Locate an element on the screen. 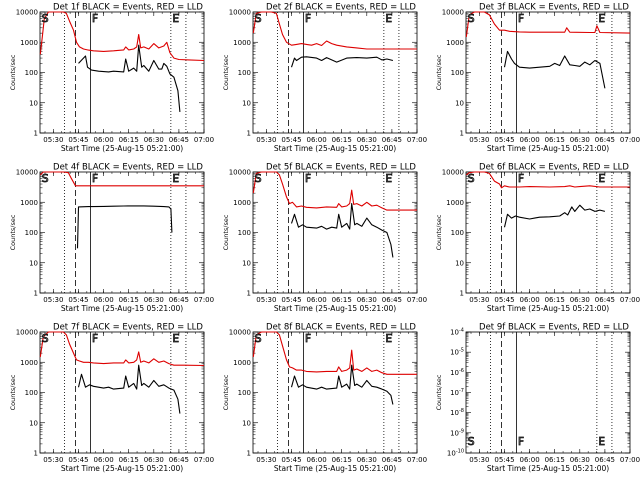 Image resolution: width=640 pixels, height=485 pixels. chart-title: Det 4f BLACK = Events, RED = LLD is located at coordinates (128, 168).